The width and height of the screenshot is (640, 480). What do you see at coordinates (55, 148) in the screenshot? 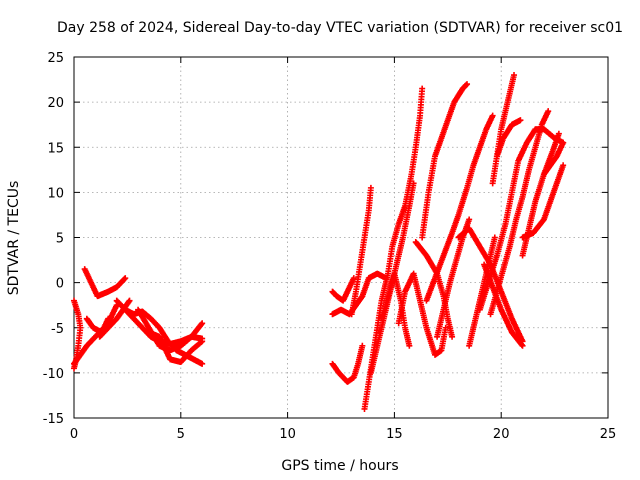
I see `y-tick-label: 15` at bounding box center [55, 148].